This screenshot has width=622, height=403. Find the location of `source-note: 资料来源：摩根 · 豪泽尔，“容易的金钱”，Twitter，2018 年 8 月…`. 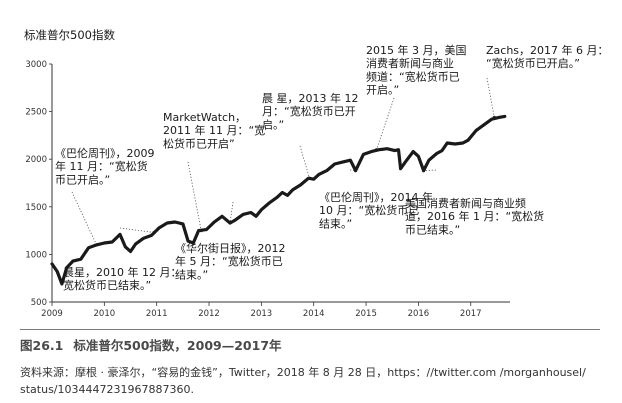

source-note: 资料来源：摩根 · 豪泽尔，“容易的金钱”，Twitter，2018 年 8 月… is located at coordinates (312, 381).